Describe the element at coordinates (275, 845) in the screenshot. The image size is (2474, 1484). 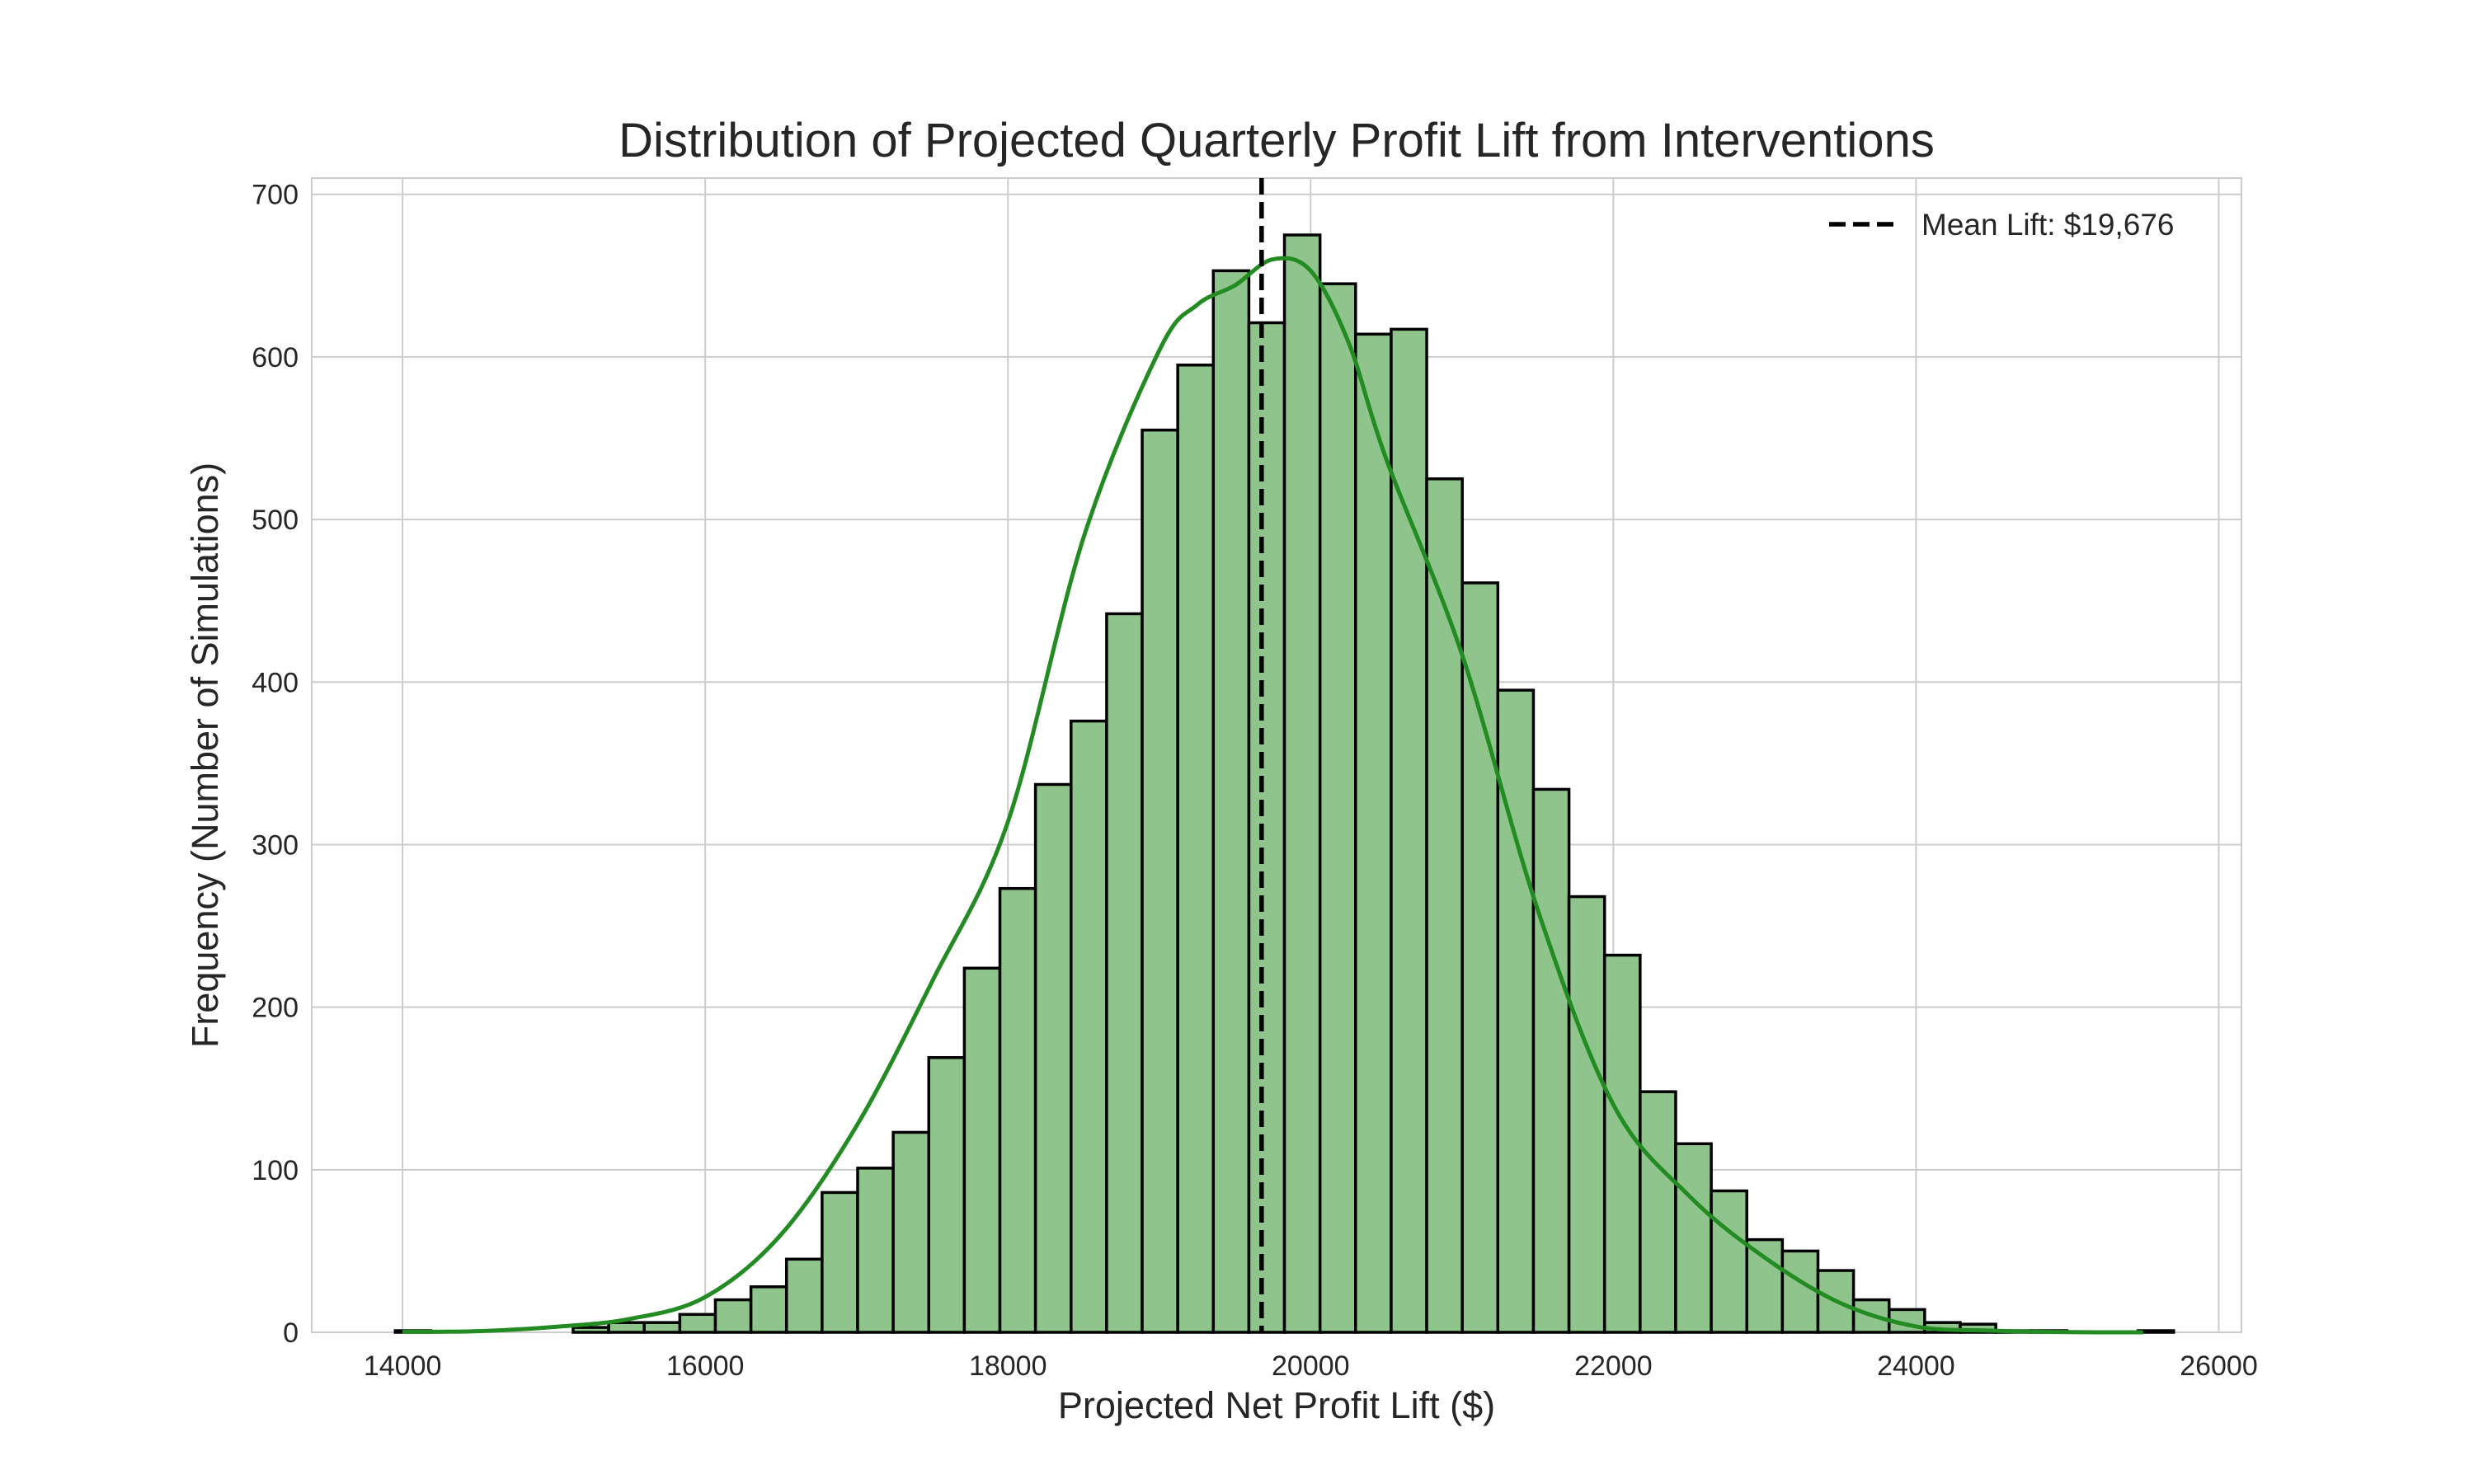
I see `y-tick-label: 300` at that location.